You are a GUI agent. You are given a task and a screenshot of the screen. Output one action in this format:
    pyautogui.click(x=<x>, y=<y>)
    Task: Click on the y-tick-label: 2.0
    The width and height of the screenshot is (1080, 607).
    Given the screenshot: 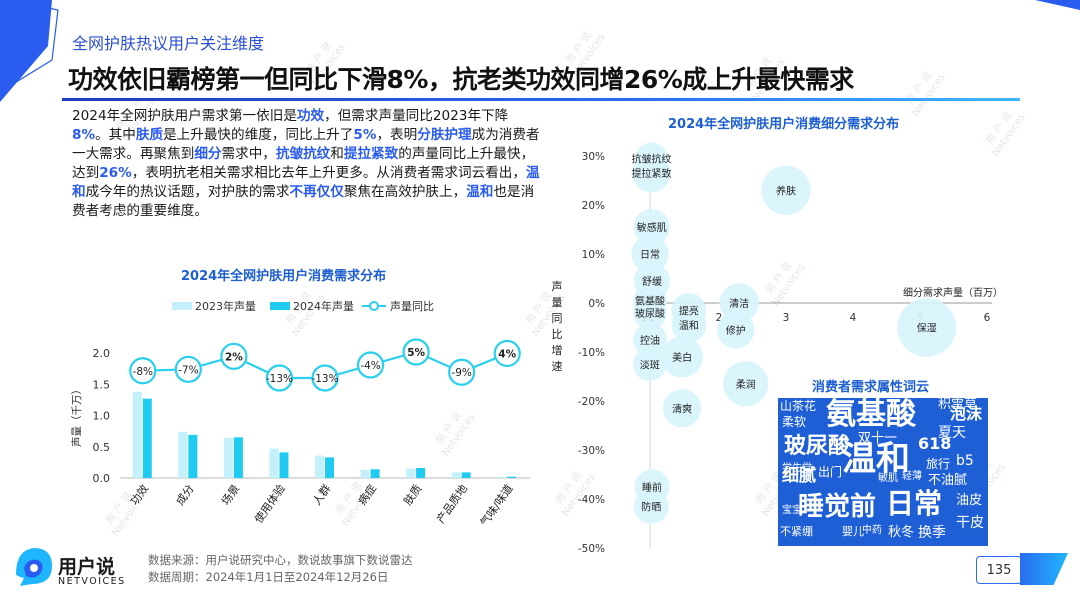 What is the action you would take?
    pyautogui.click(x=102, y=353)
    